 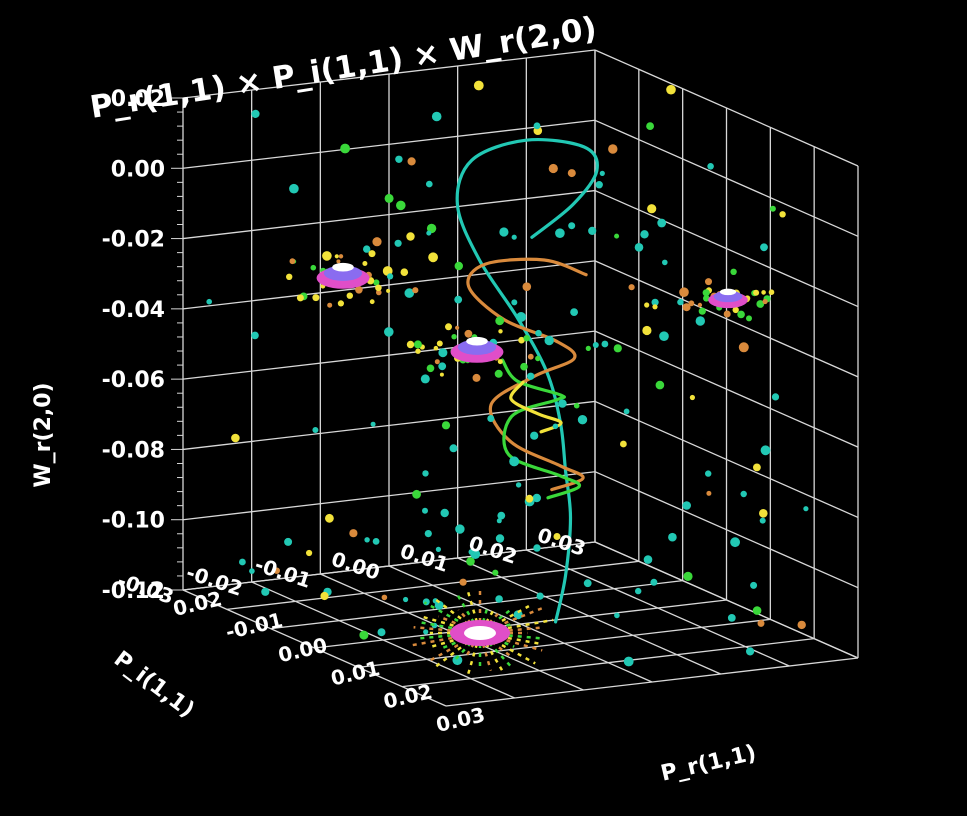 What do you see at coordinates (138, 99) in the screenshot?
I see `z-tick-label: 0.02` at bounding box center [138, 99].